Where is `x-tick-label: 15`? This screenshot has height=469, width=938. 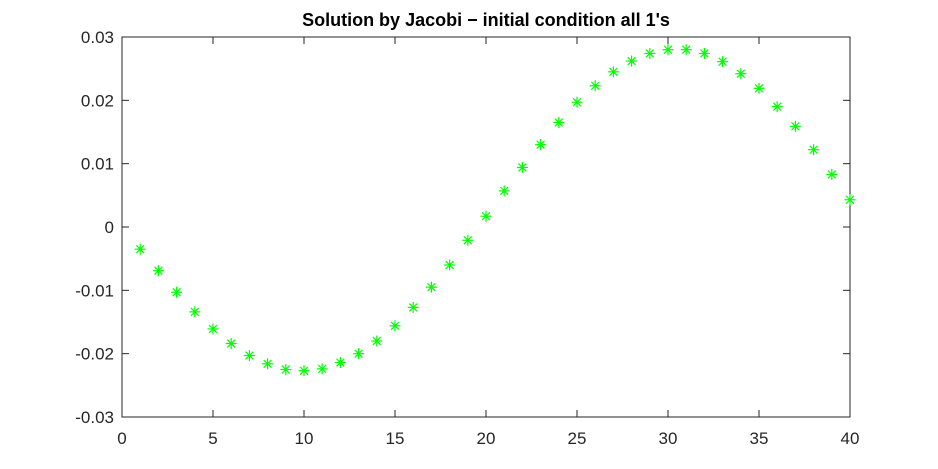 x-tick-label: 15 is located at coordinates (395, 438).